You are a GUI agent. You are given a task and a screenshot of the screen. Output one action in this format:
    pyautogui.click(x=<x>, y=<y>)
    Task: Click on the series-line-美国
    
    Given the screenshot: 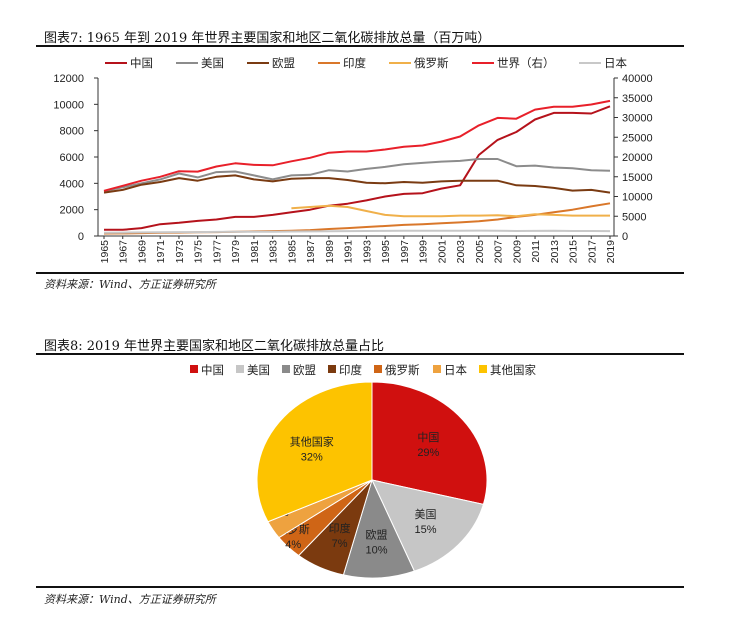 What is the action you would take?
    pyautogui.click(x=357, y=175)
    